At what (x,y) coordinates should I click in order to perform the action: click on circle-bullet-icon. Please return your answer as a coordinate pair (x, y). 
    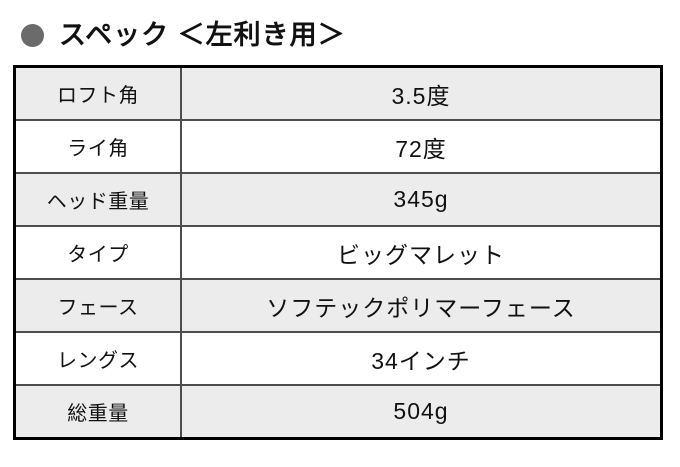
    Looking at the image, I should click on (32, 35).